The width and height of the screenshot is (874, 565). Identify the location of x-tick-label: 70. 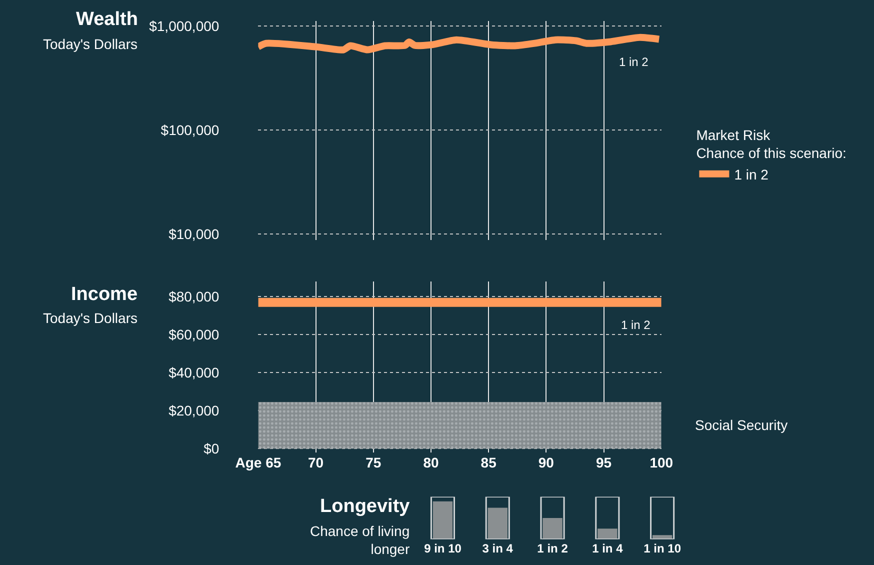
(316, 462).